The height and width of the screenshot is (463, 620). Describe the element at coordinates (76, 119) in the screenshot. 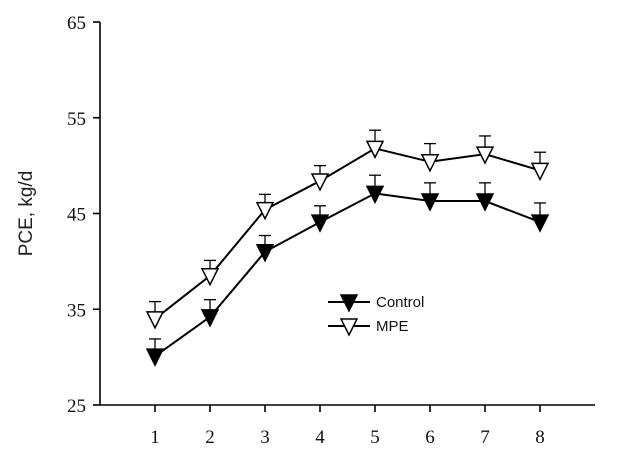

I see `y-tick-label: 55` at that location.